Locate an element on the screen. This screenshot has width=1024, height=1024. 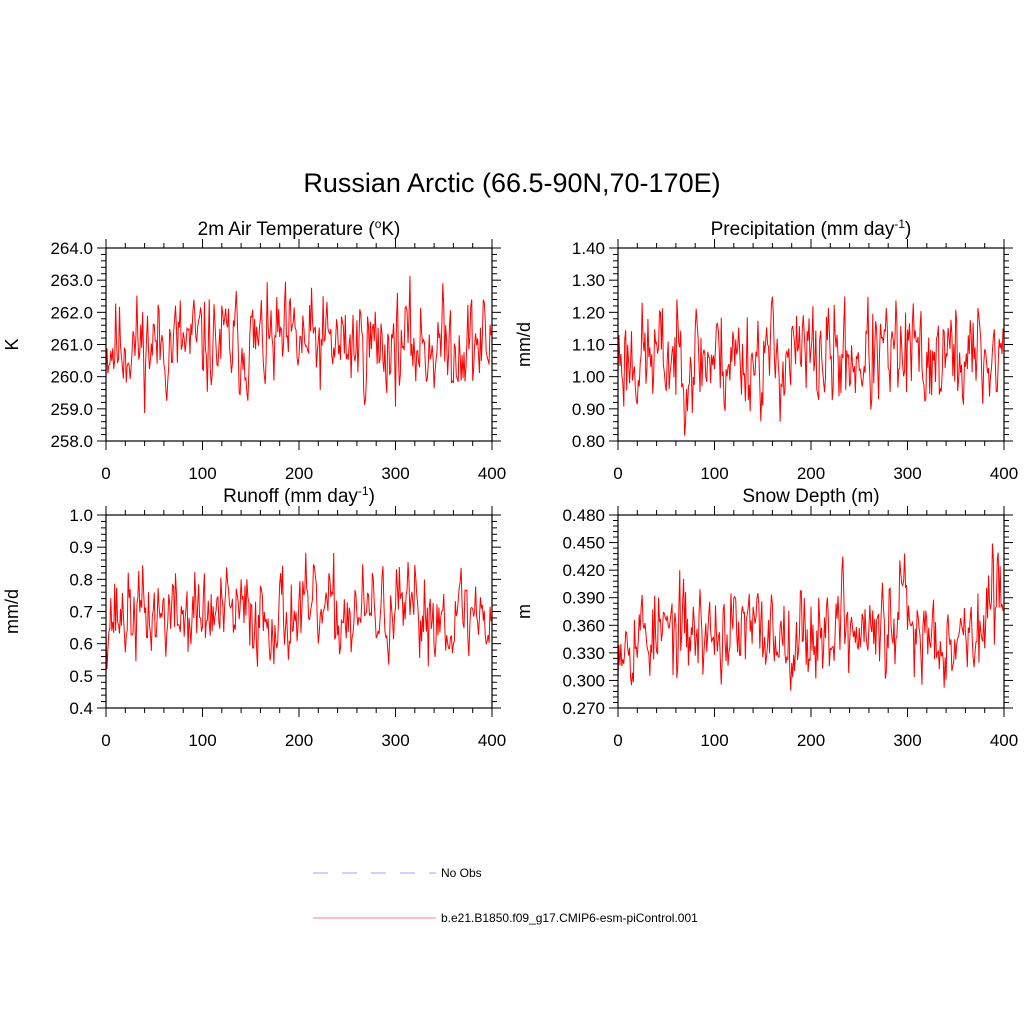
legend-label-no-obs: No Obs is located at coordinates (461, 873).